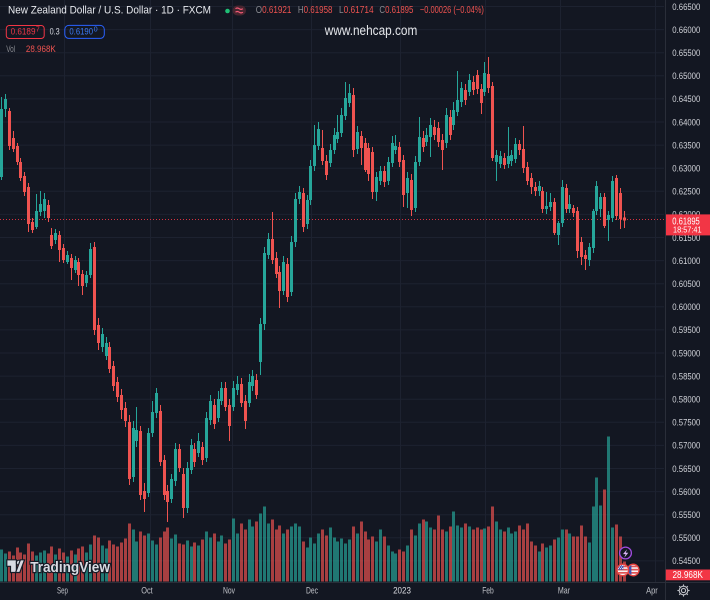 The height and width of the screenshot is (600, 710). Describe the element at coordinates (686, 515) in the screenshot. I see `svg-text: 0.55500` at that location.